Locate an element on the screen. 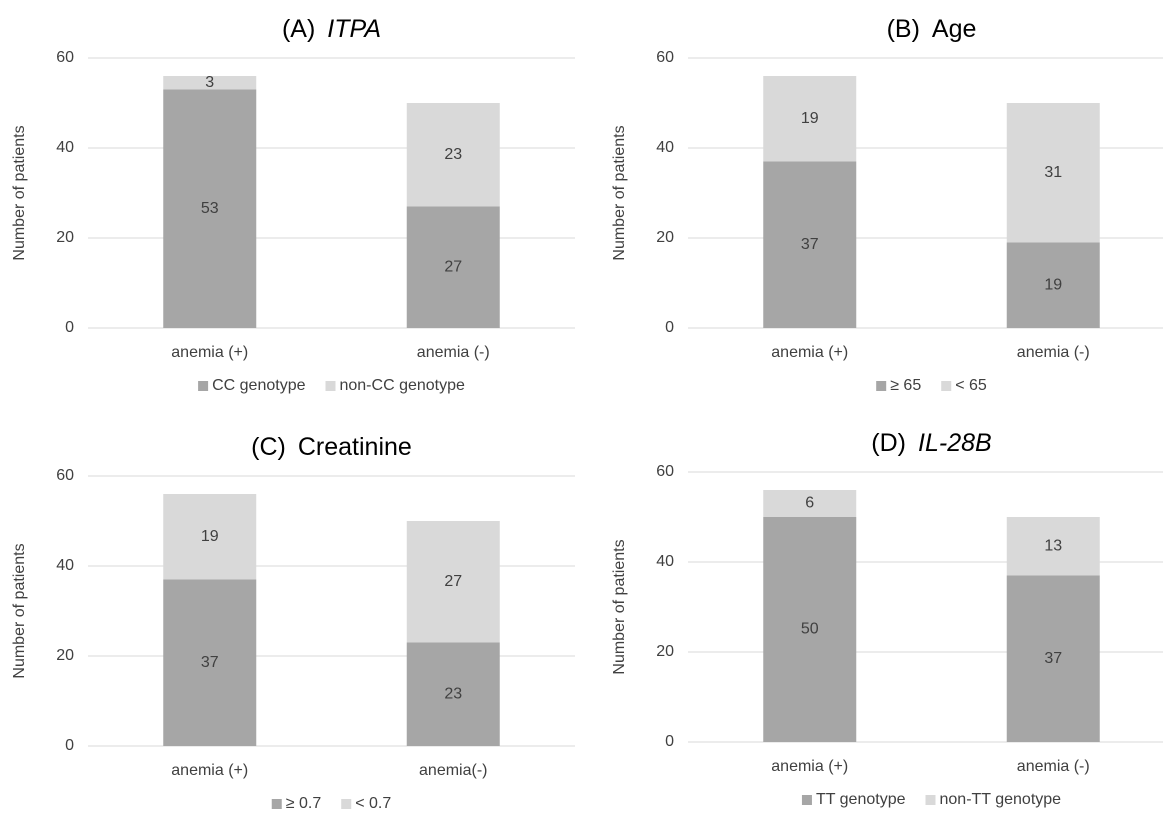 The image size is (1163, 816). data-label: 3 is located at coordinates (209, 82).